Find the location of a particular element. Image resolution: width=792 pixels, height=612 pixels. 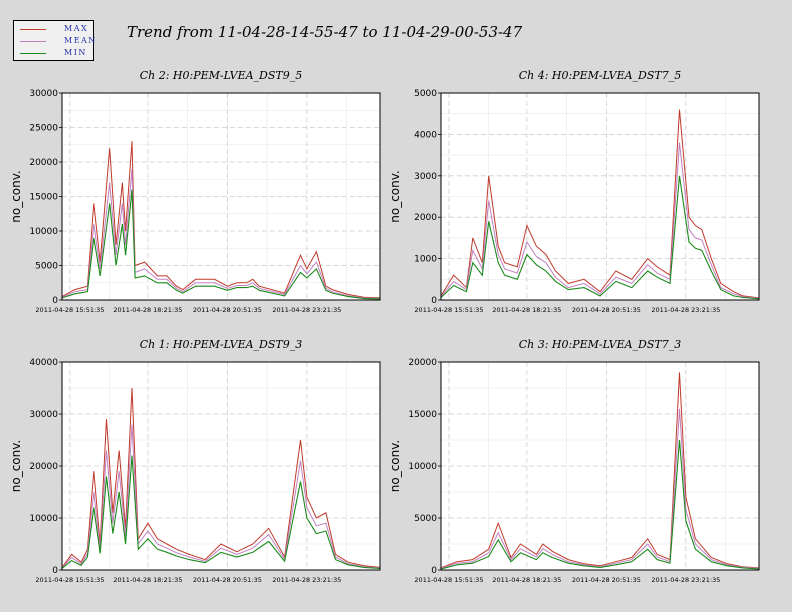

y-tick-label: 4000 is located at coordinates (425, 135).